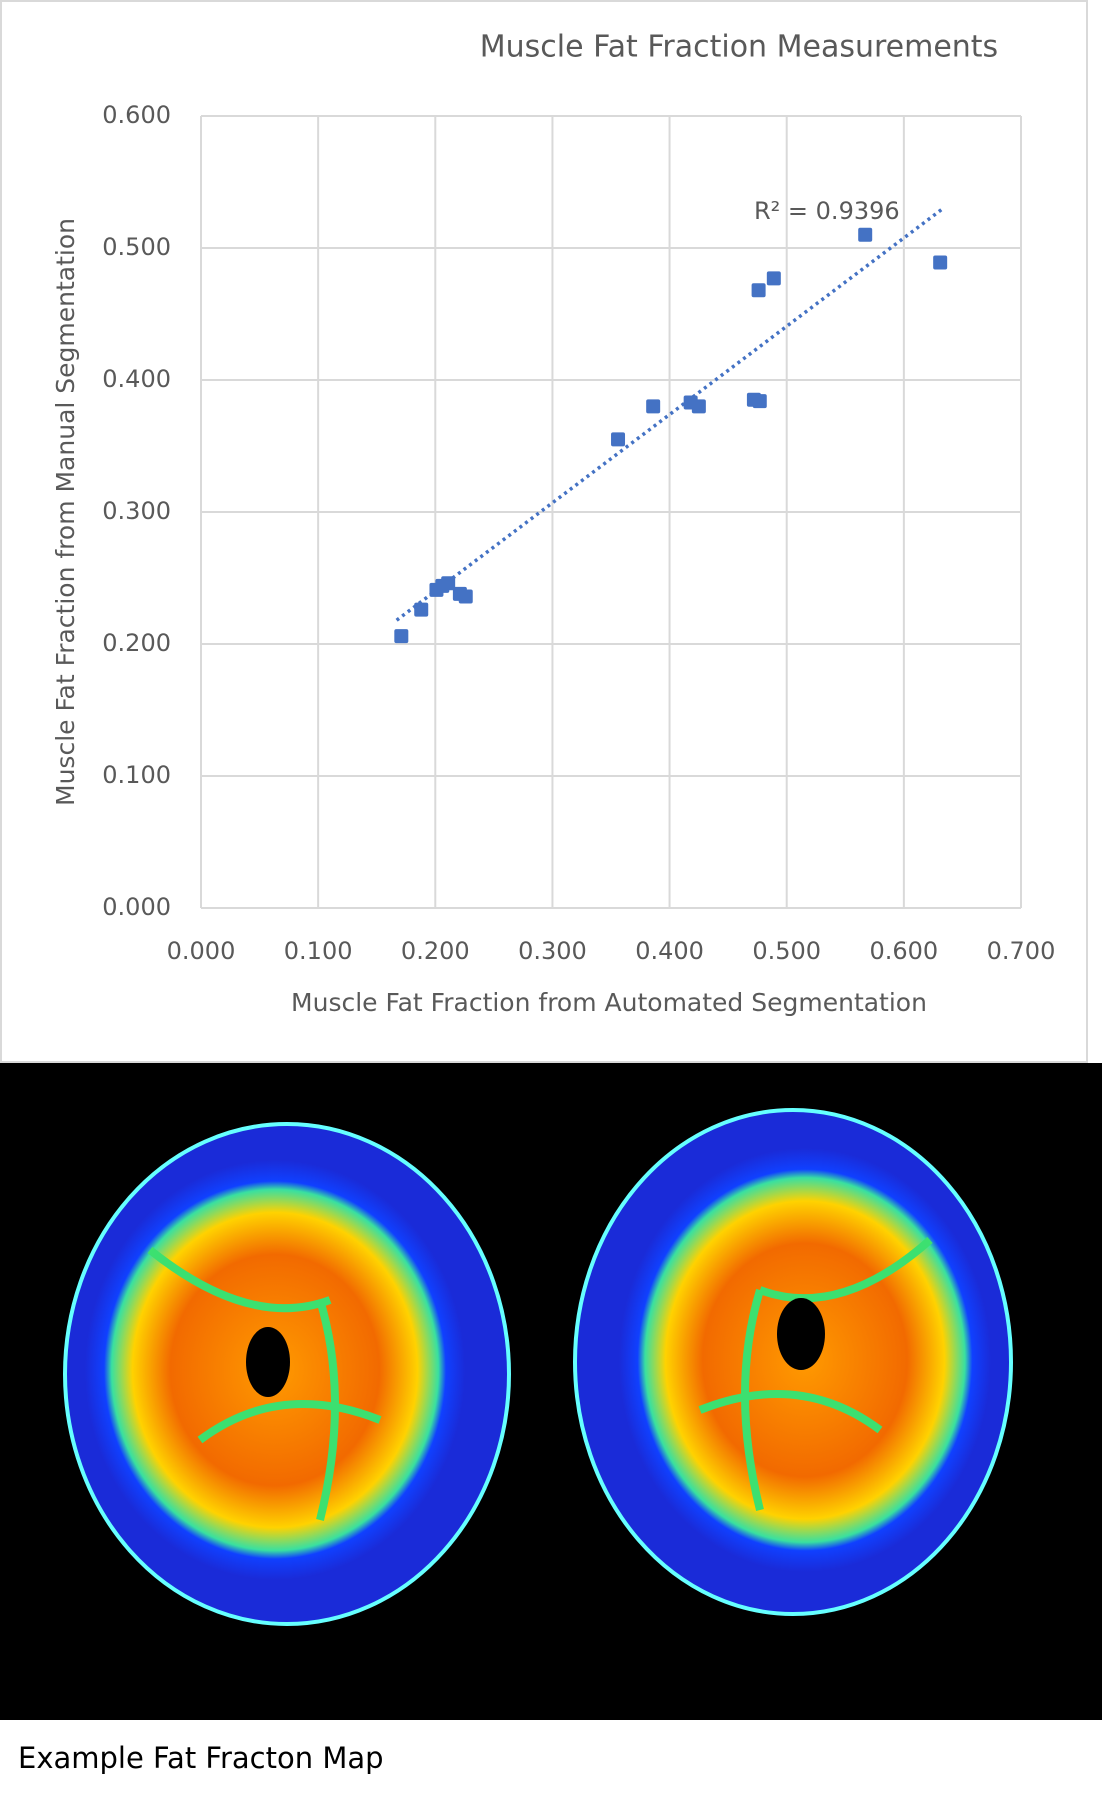  I want to click on x-tick-label: 0.300, so click(552, 951).